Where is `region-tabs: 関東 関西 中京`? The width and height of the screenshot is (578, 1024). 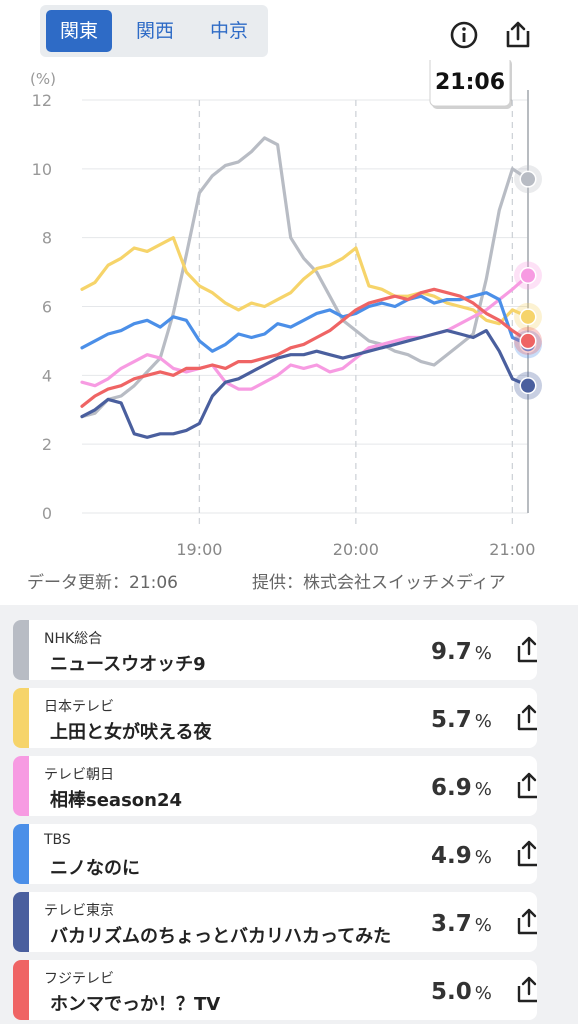 region-tabs: 関東 関西 中京 is located at coordinates (154, 31).